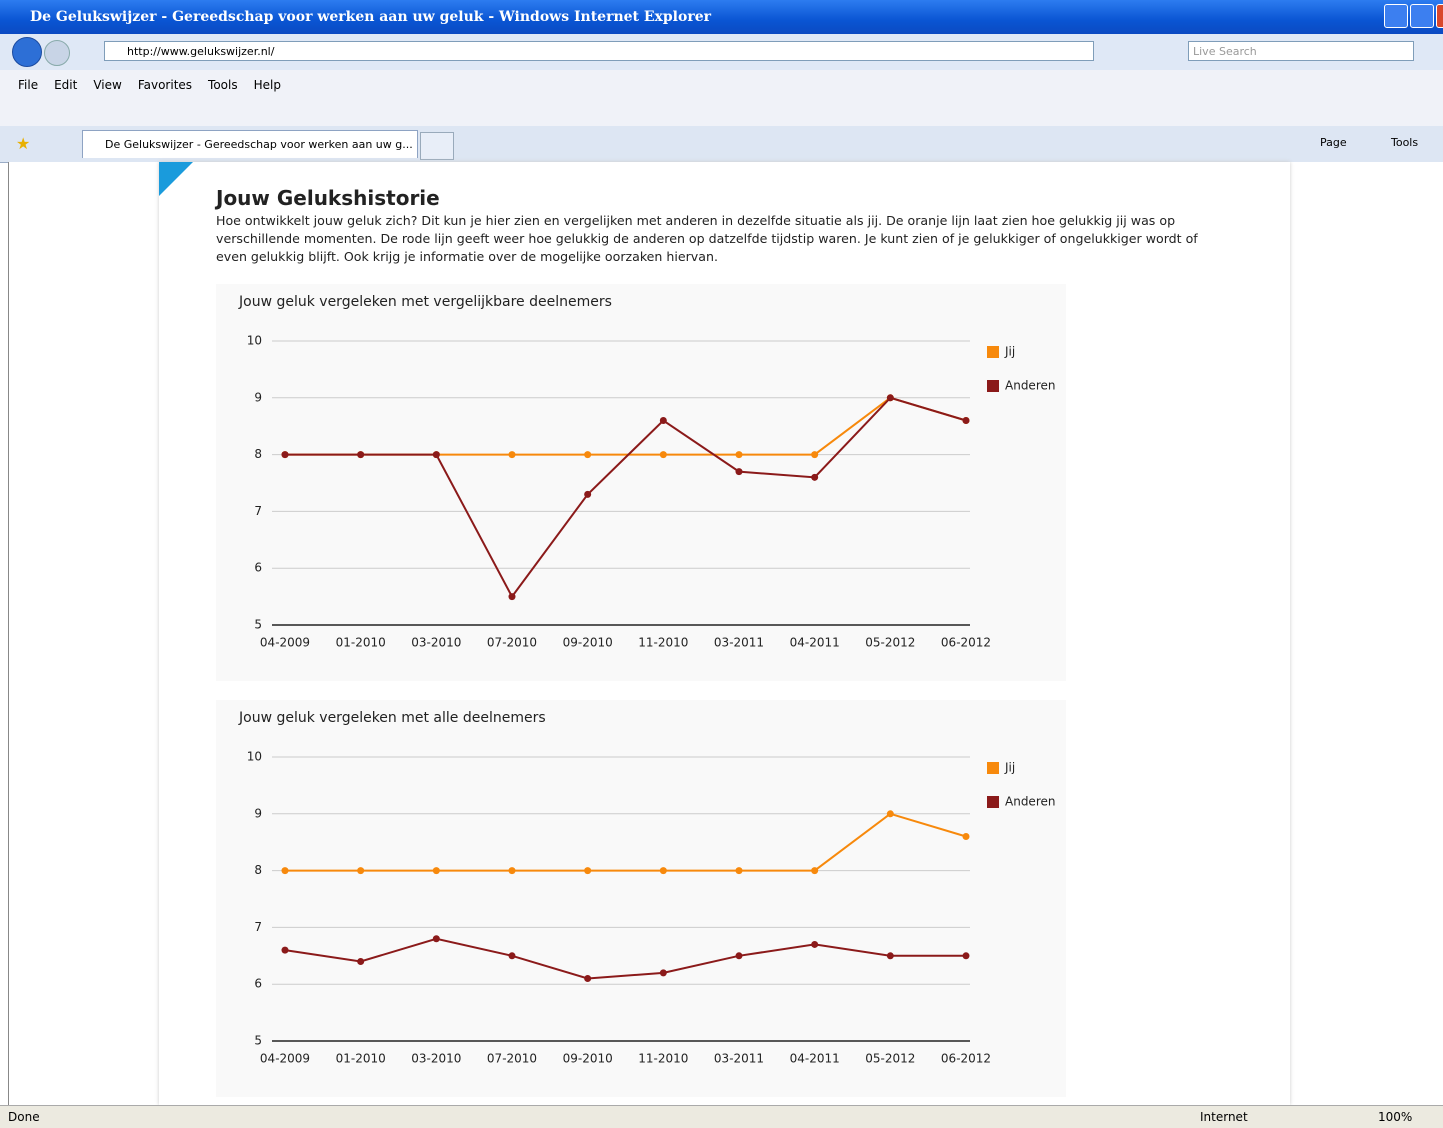 The width and height of the screenshot is (1443, 1128). What do you see at coordinates (437, 146) in the screenshot?
I see `new-tab` at bounding box center [437, 146].